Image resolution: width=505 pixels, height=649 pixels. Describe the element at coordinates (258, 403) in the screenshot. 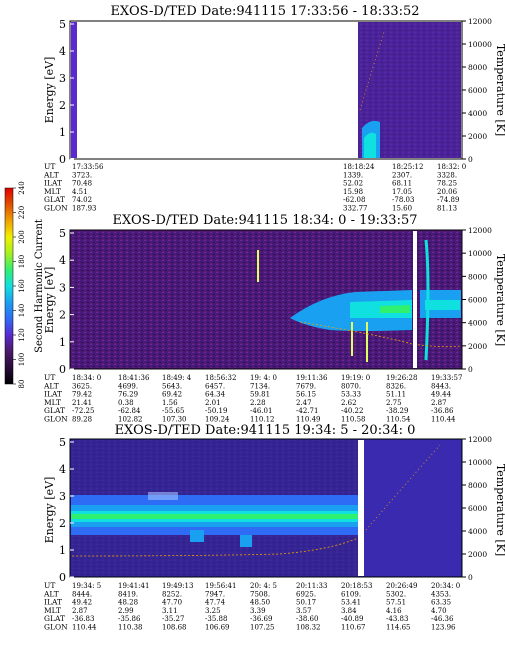

I see `orbit-value-mlt-4: 2.28` at that location.